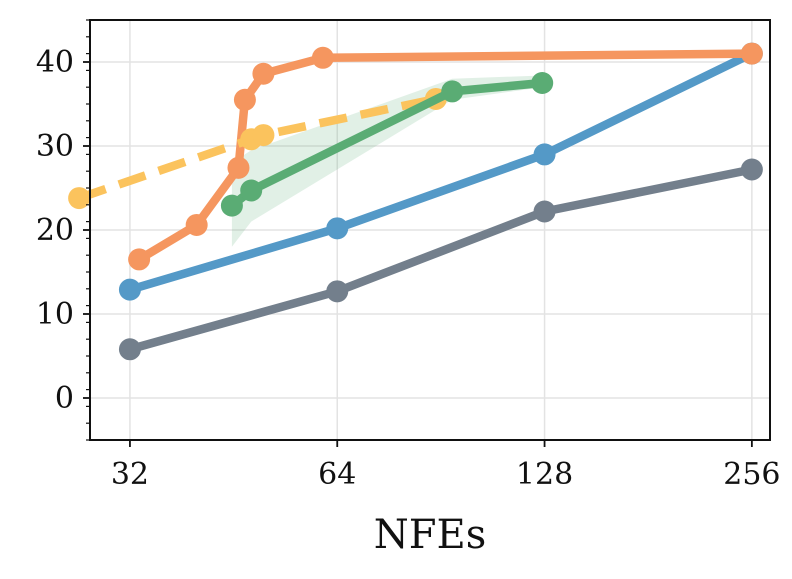 This screenshot has height=579, width=792. Describe the element at coordinates (55, 314) in the screenshot. I see `y-tick-label: 10` at that location.